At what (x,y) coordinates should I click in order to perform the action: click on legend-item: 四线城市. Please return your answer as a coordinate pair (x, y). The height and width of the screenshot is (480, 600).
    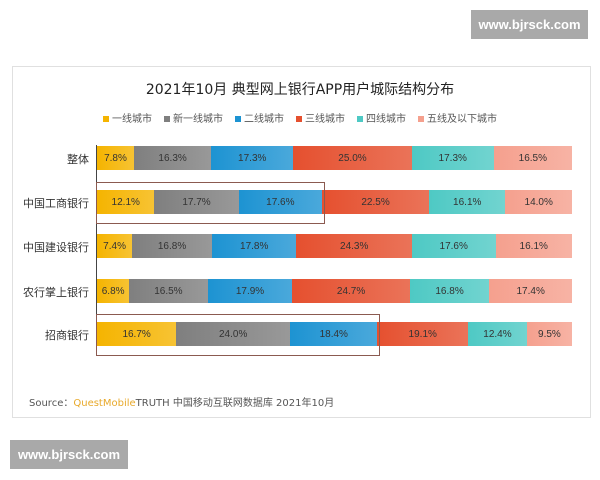
    Looking at the image, I should click on (381, 117).